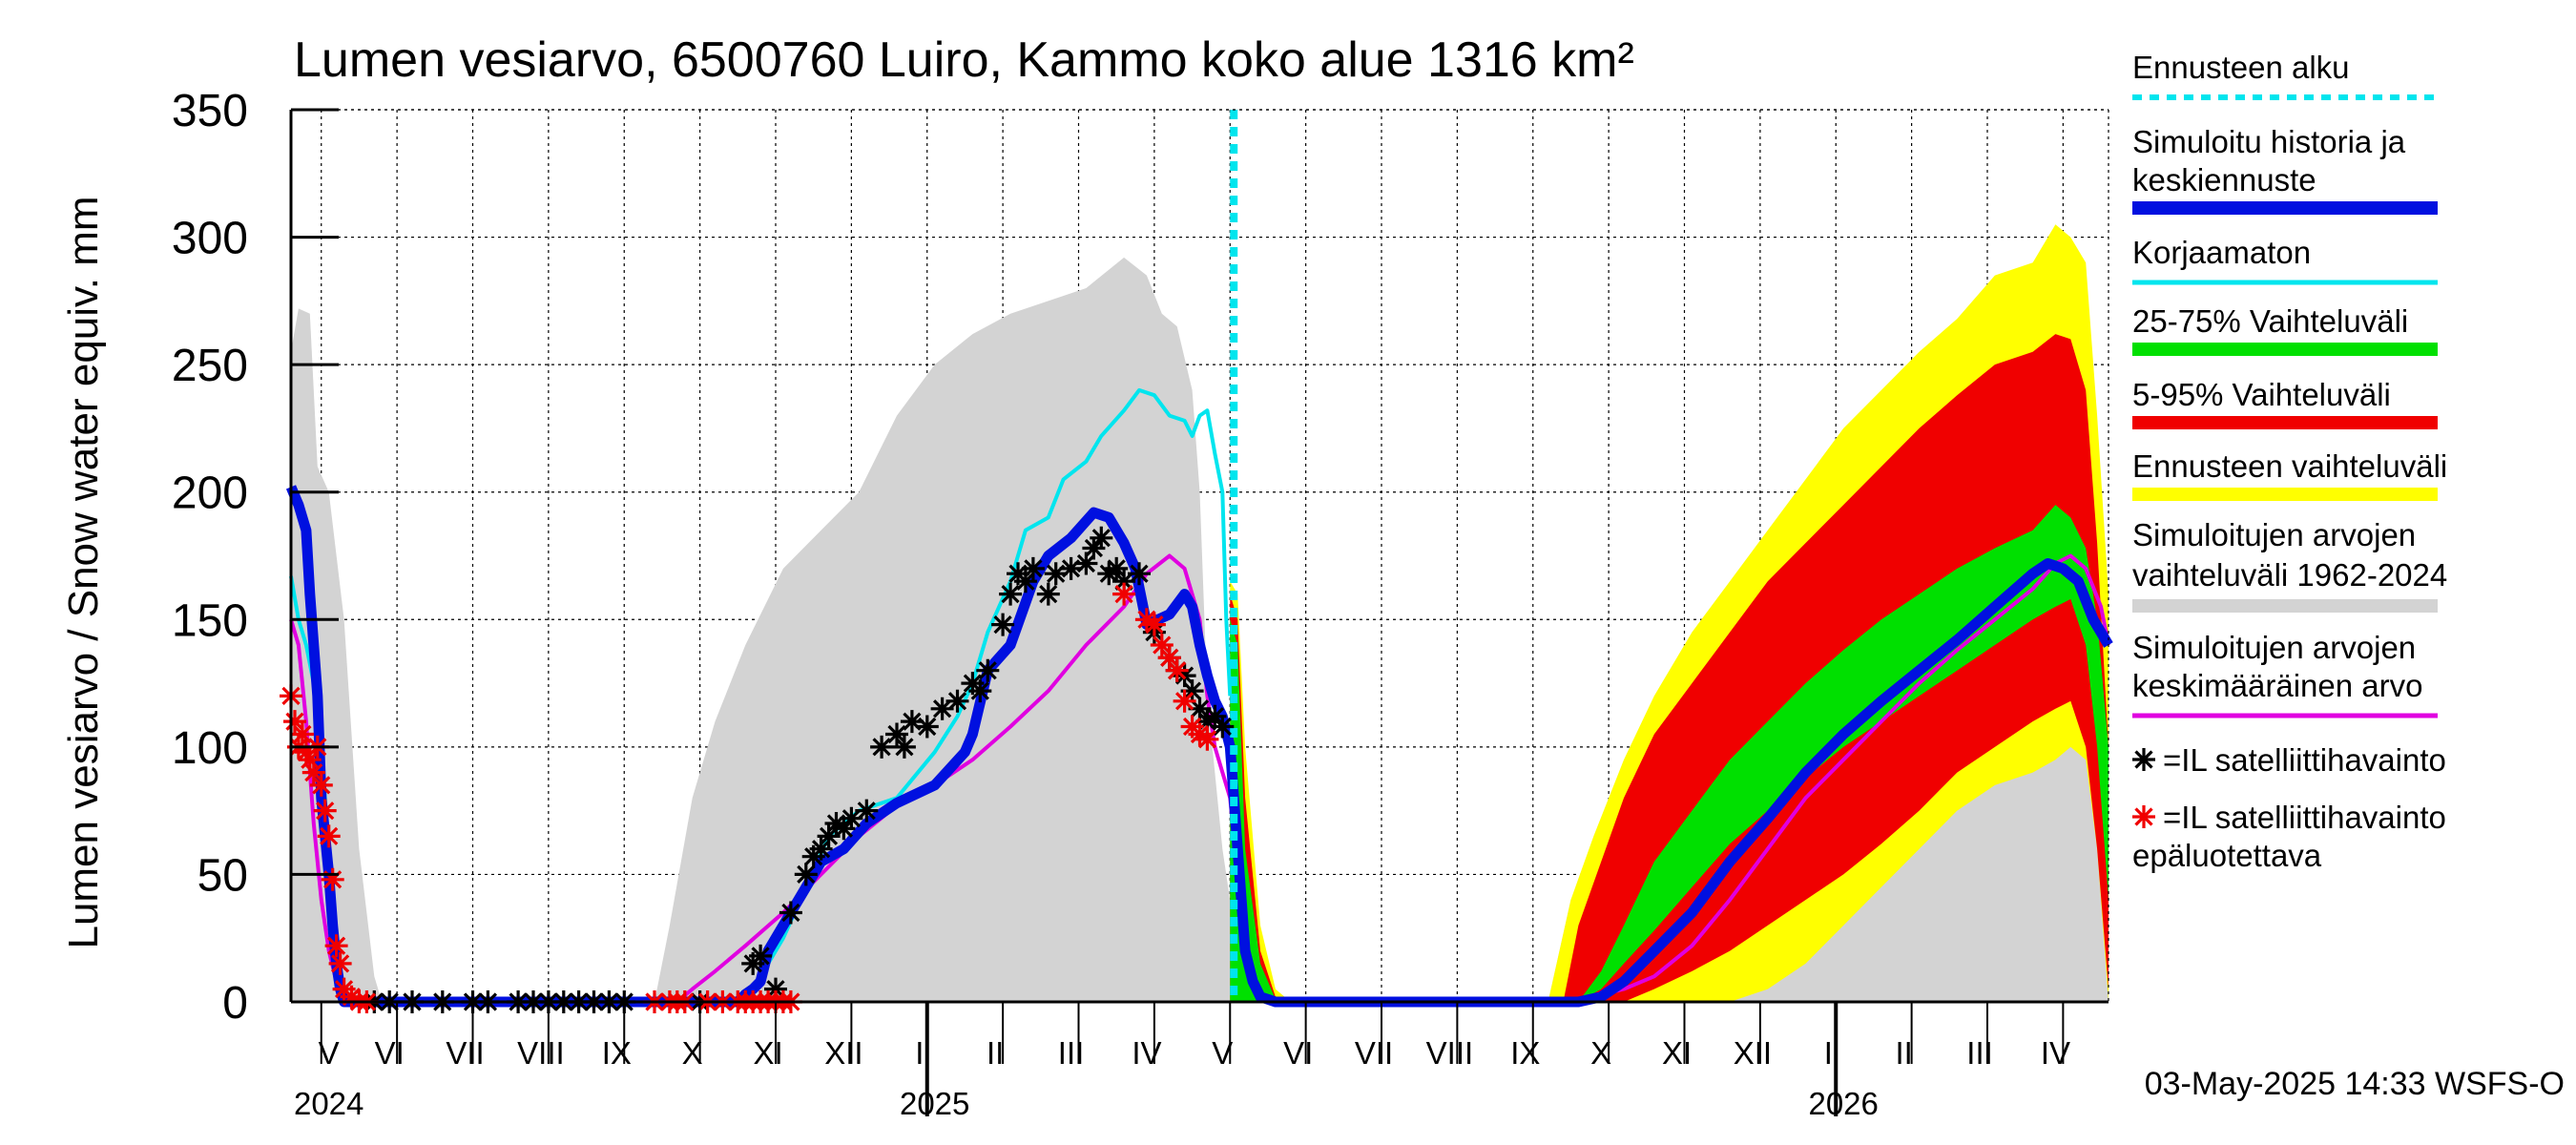  I want to click on legend-label-line2: keskimääräinen arvo, so click(2277, 685).